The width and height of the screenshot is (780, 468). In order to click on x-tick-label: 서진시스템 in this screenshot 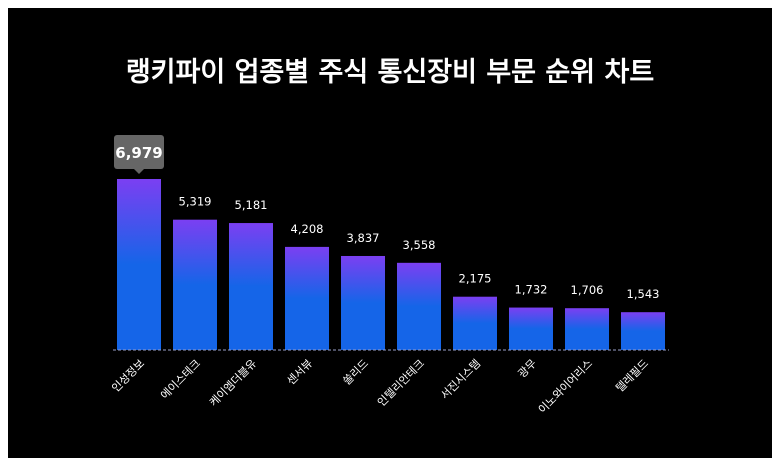, I will do `click(460, 379)`.